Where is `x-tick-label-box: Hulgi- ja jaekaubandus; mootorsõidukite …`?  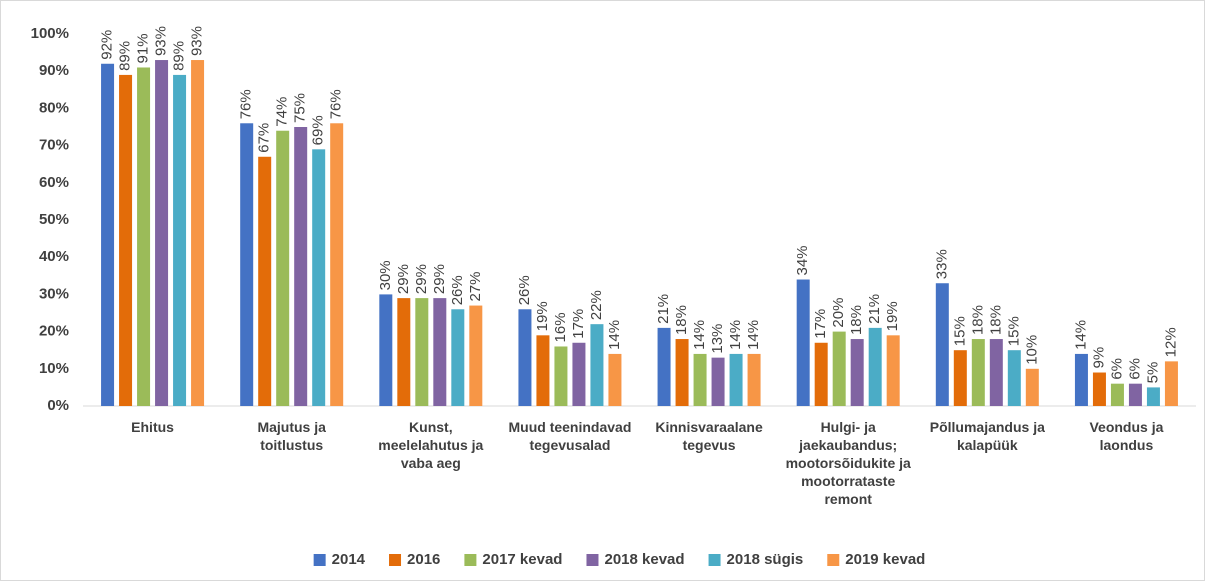 x-tick-label-box: Hulgi- ja jaekaubandus; mootorsõidukite … is located at coordinates (848, 463).